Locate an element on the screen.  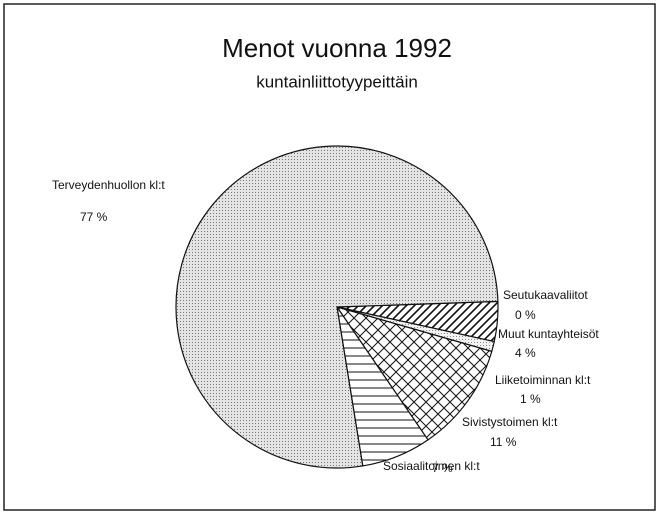
slice-label: Terveydenhuollon kl:t is located at coordinates (108, 185).